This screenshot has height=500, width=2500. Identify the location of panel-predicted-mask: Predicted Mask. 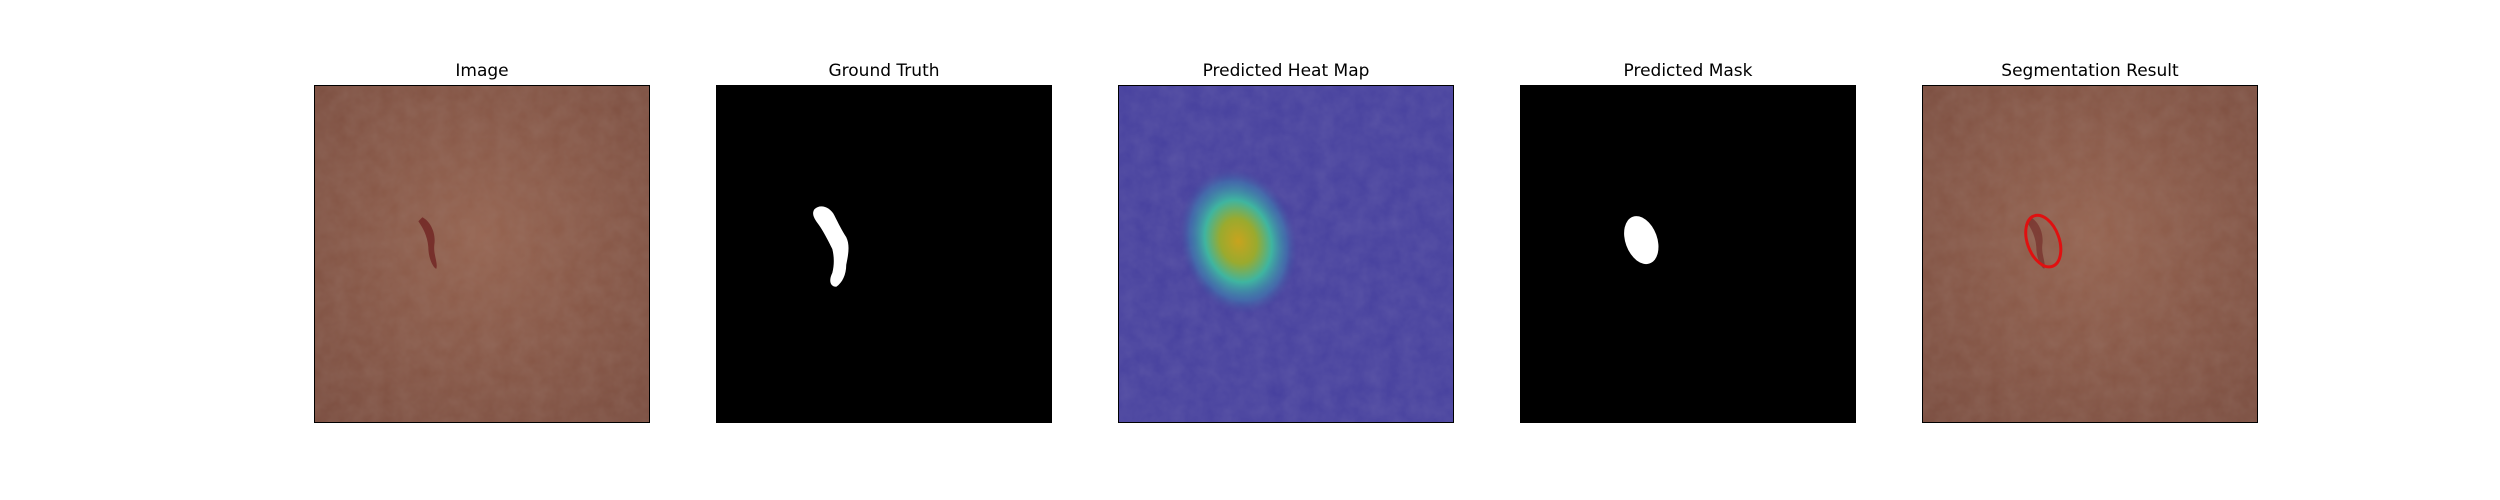
(1688, 242).